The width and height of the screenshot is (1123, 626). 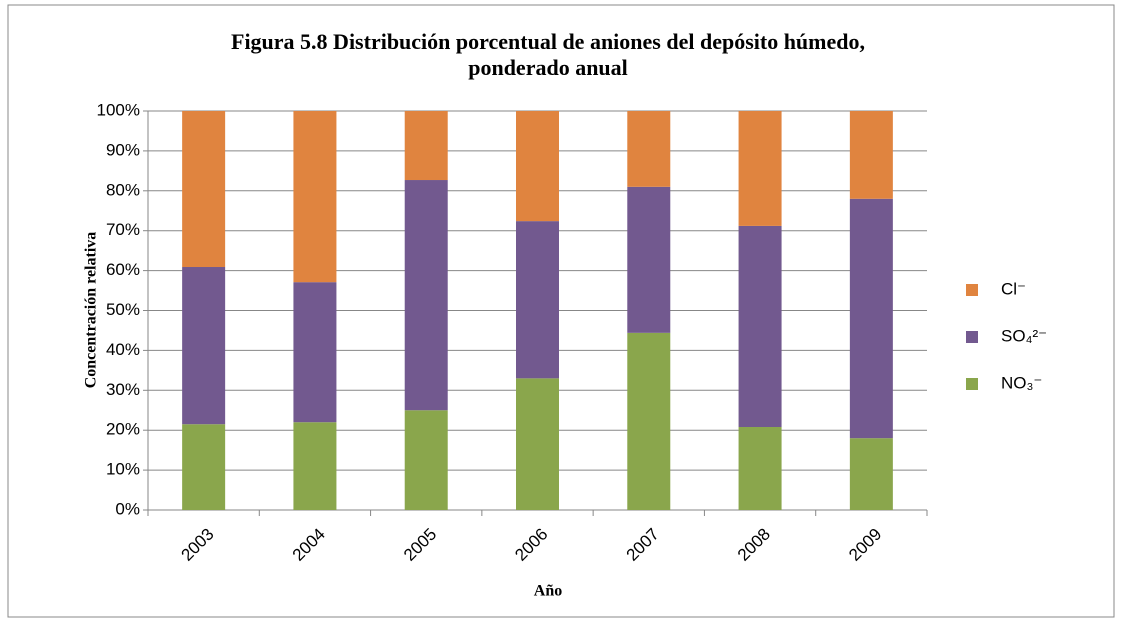 I want to click on legend-label: SO₄²⁻, so click(x=1024, y=335).